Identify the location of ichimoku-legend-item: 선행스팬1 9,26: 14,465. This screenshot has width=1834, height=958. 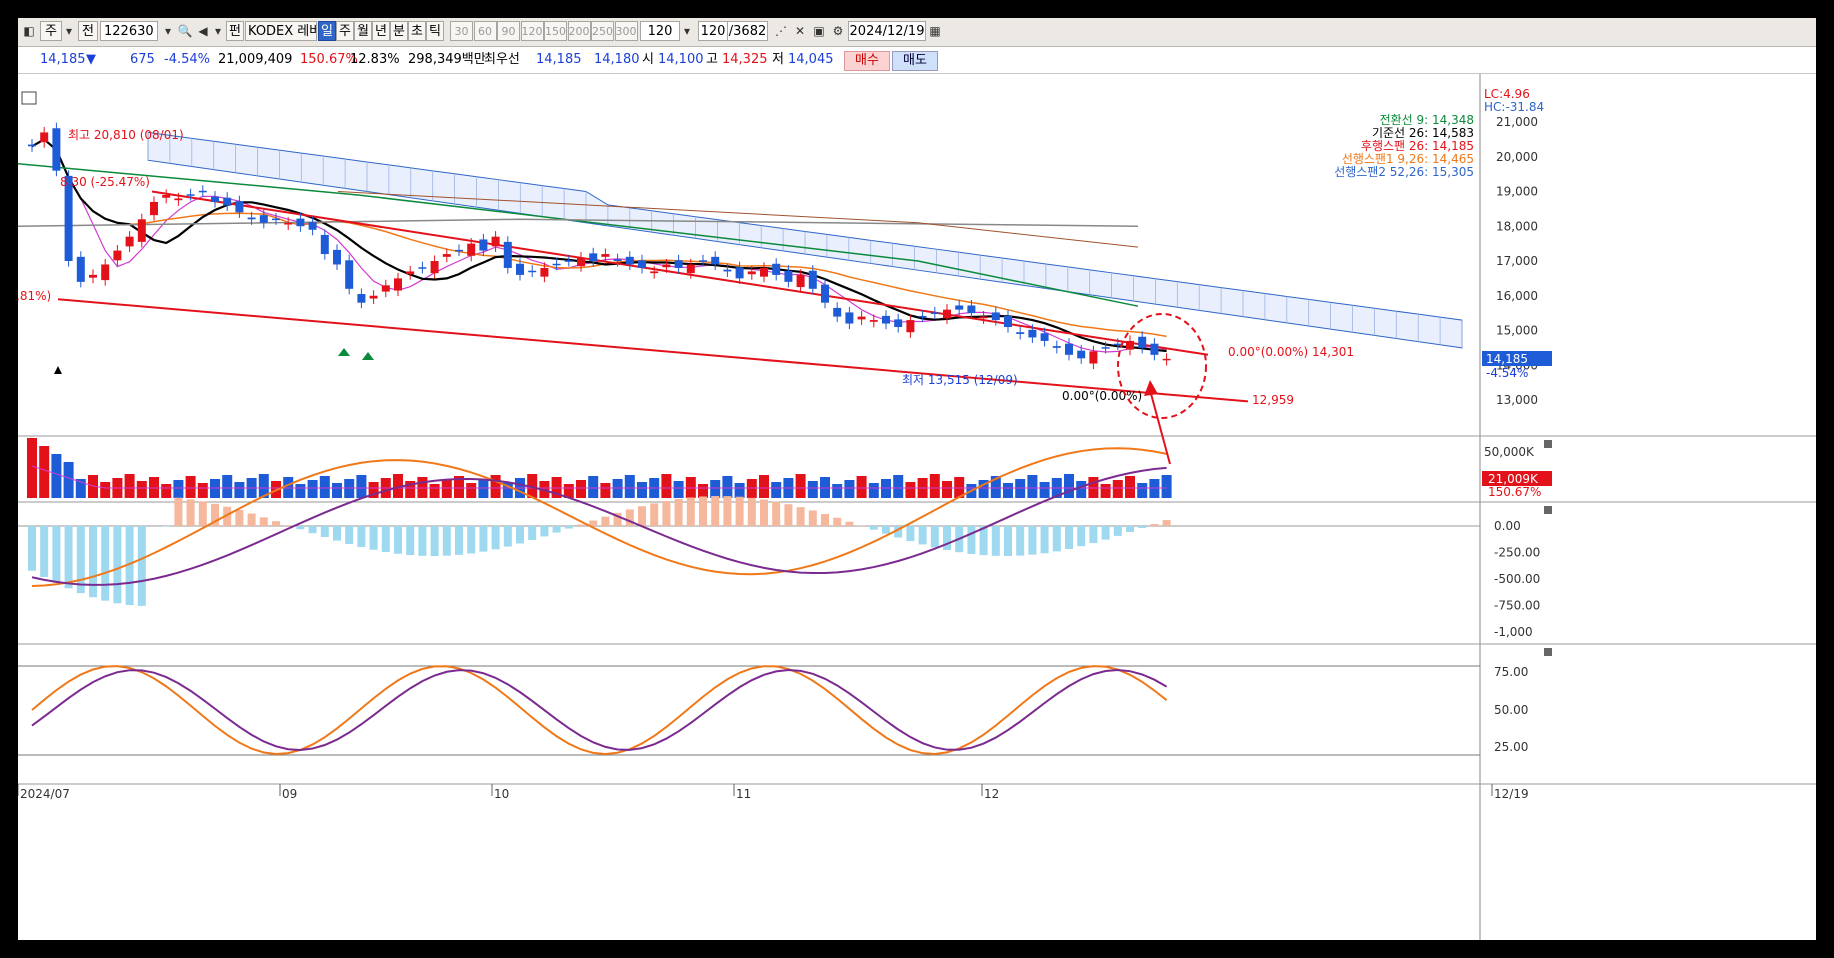
(1408, 158).